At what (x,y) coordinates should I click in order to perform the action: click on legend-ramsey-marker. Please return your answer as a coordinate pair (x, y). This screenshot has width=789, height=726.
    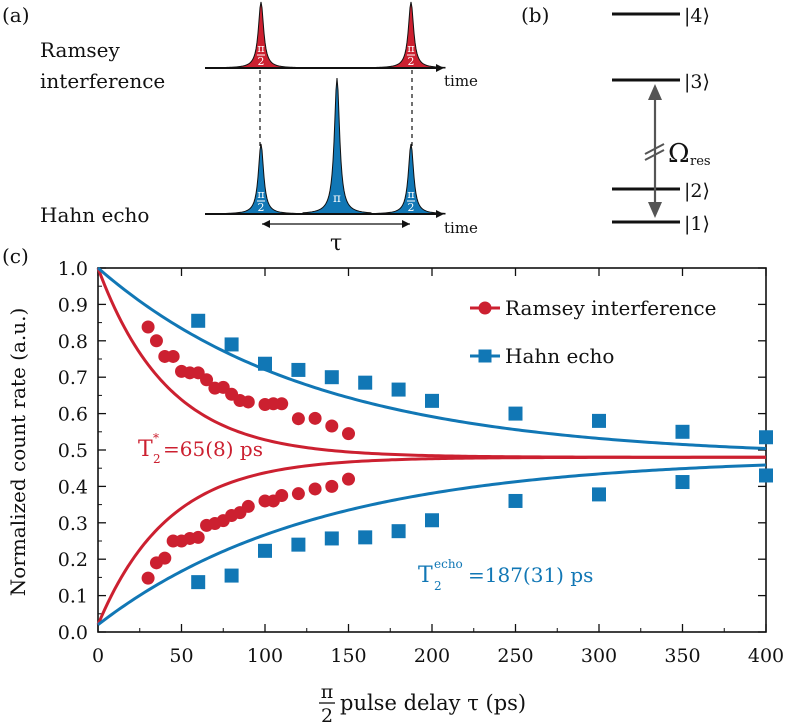
    Looking at the image, I should click on (485, 308).